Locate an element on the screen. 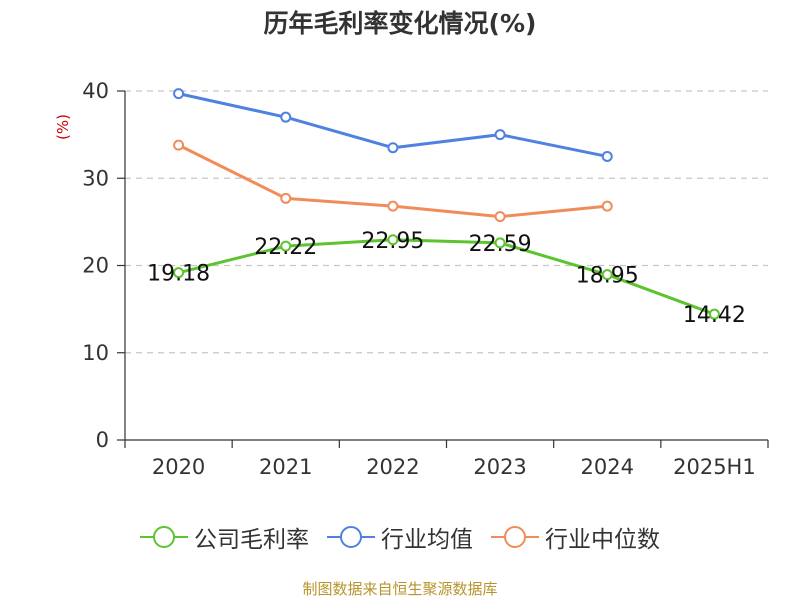 This screenshot has width=800, height=600. legend-label: 公司毛利率 is located at coordinates (251, 540).